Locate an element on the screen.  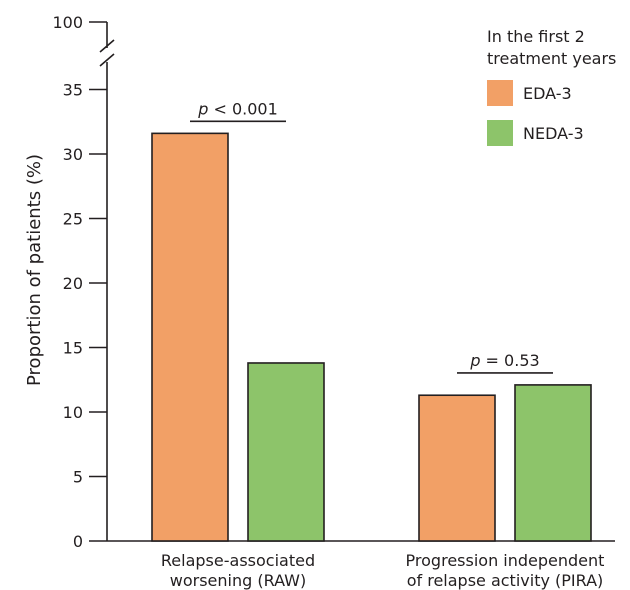
legend-label: EDA-3 is located at coordinates (547, 93).